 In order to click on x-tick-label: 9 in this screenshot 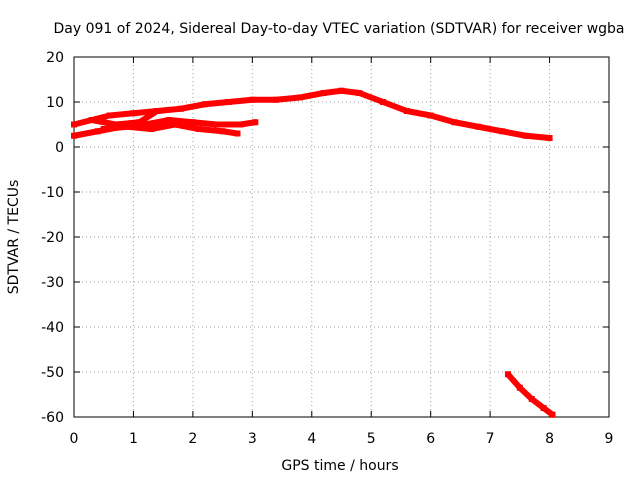, I will do `click(609, 439)`.